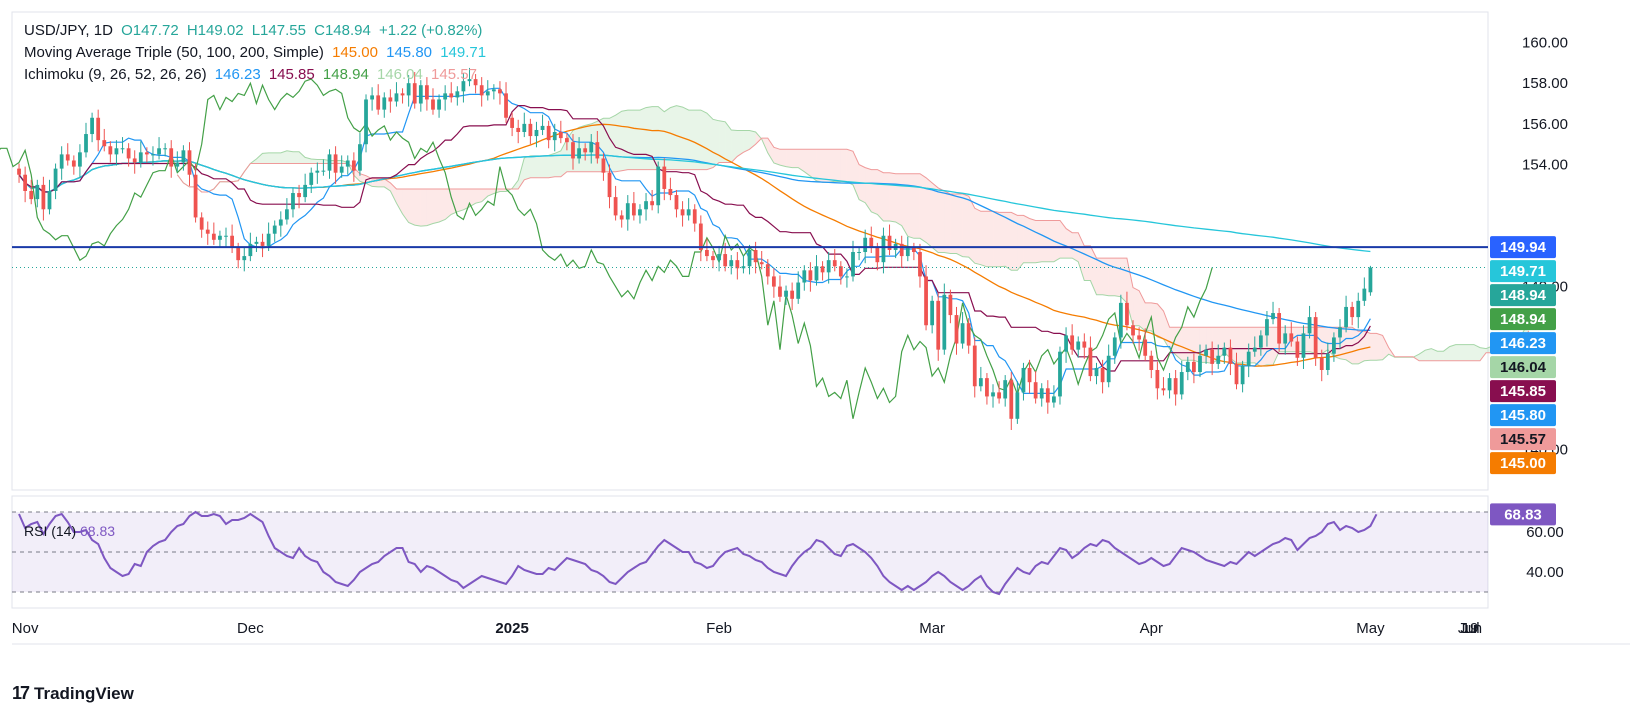 Image resolution: width=1630 pixels, height=716 pixels. Describe the element at coordinates (50, 531) in the screenshot. I see `rsi-label: RSI (14)` at that location.